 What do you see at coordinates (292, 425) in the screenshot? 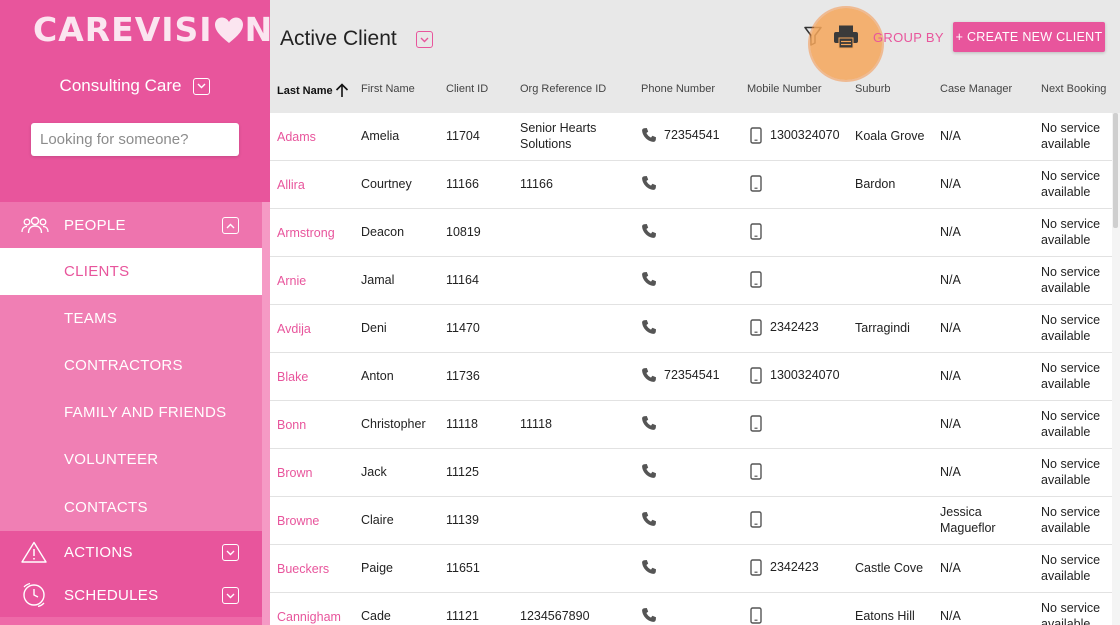
I see `client-last-name-link: Bonn` at bounding box center [292, 425].